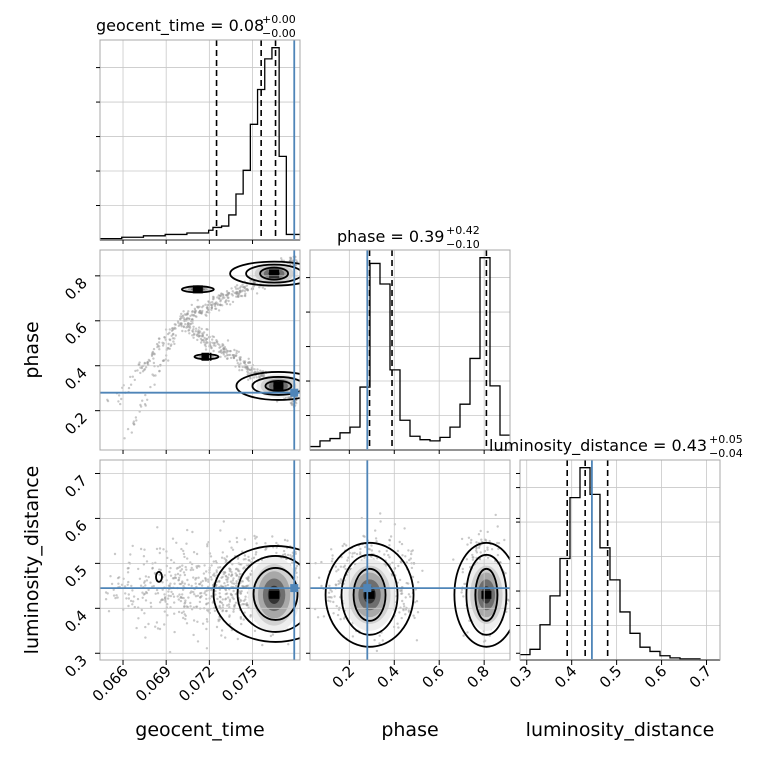 The width and height of the screenshot is (760, 760). I want to click on histogram-phase, so click(410, 352).